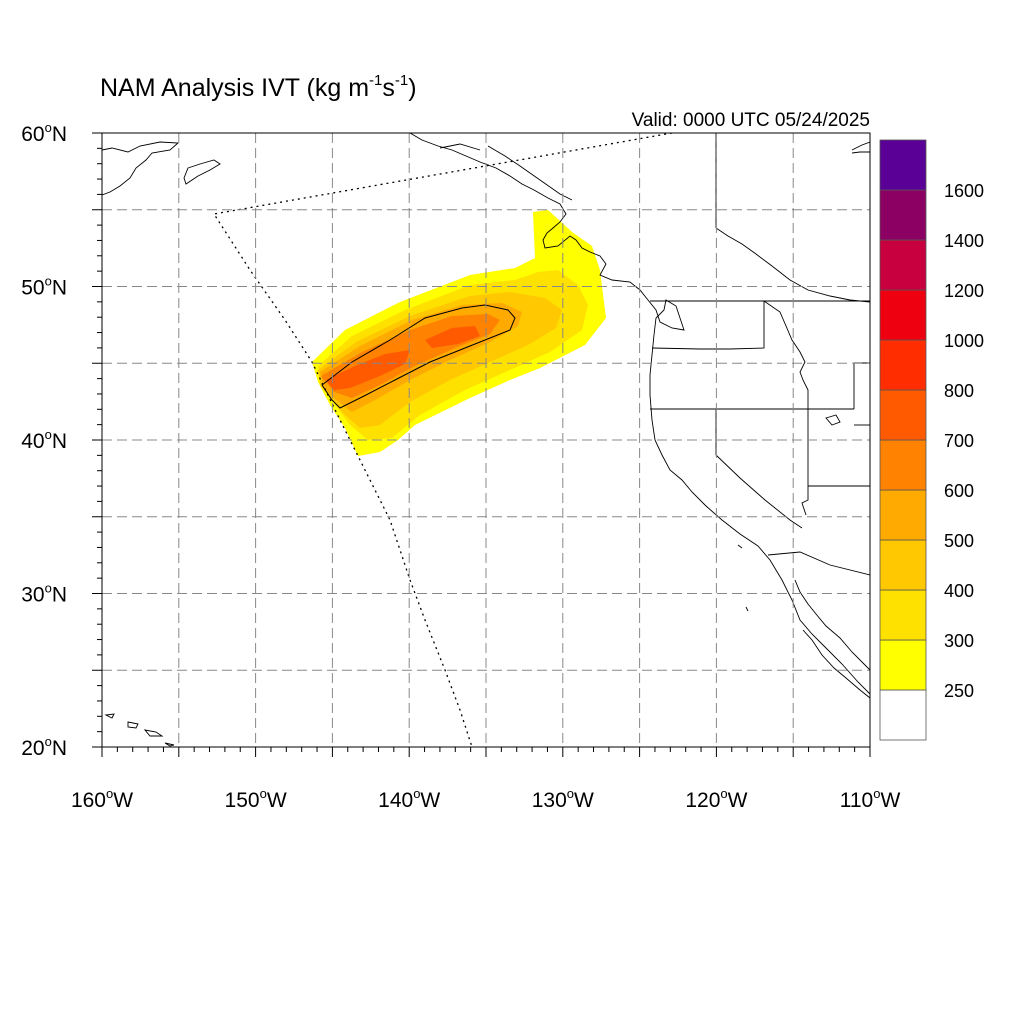 This screenshot has height=1024, width=1024. Describe the element at coordinates (959, 691) in the screenshot. I see `colorbar-label: 250` at that location.